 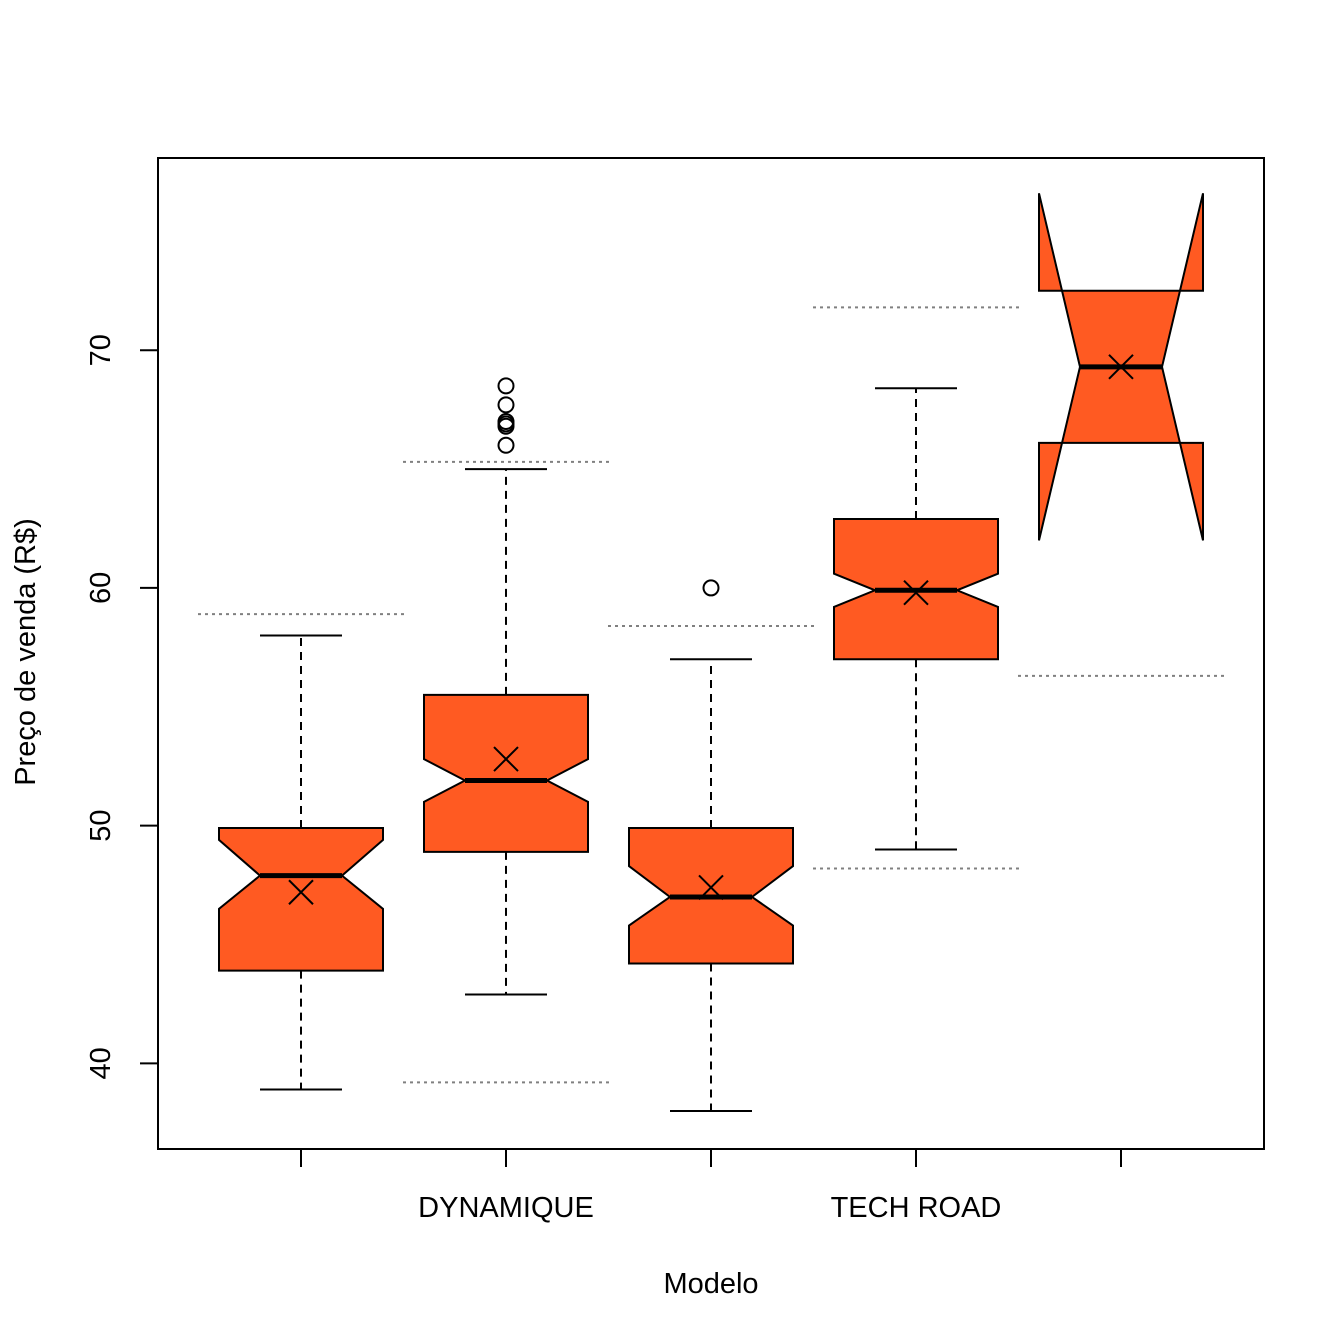 I want to click on y-tick-label: 70, so click(x=101, y=350).